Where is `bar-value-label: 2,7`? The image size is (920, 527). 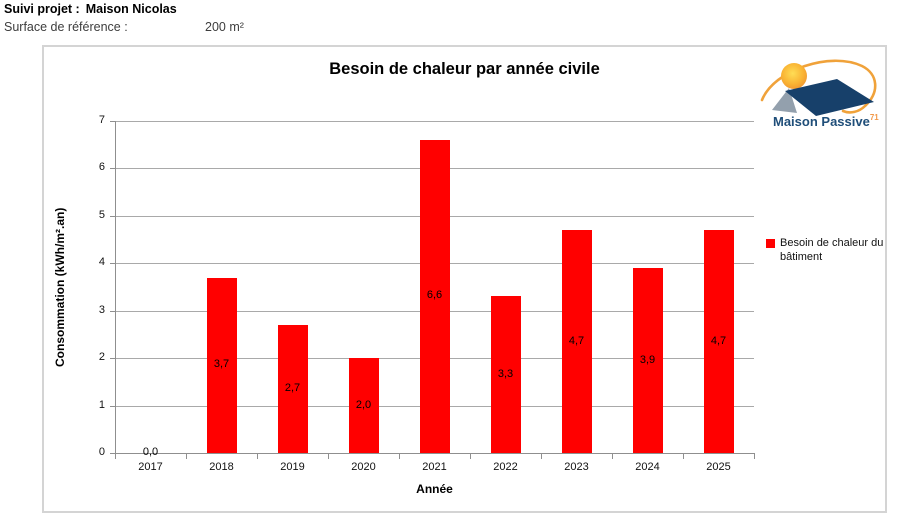 bar-value-label: 2,7 is located at coordinates (292, 388).